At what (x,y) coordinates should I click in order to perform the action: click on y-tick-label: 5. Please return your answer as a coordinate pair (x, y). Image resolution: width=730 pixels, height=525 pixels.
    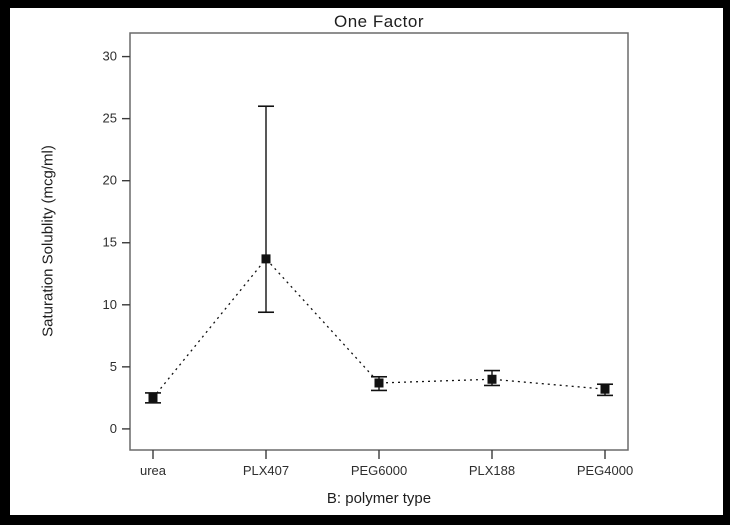
    Looking at the image, I should click on (113, 366).